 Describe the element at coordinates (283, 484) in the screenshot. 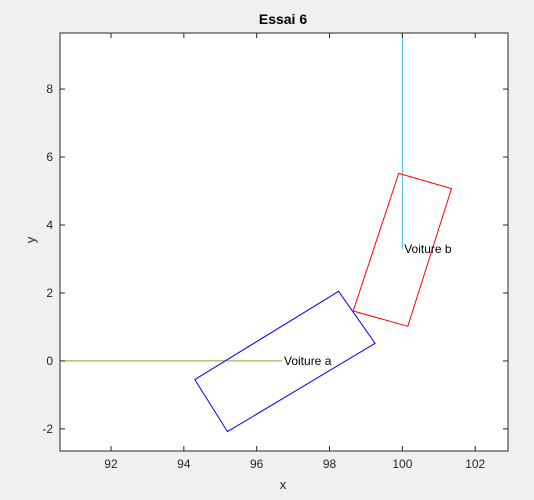

I see `x-axis-label: x` at that location.